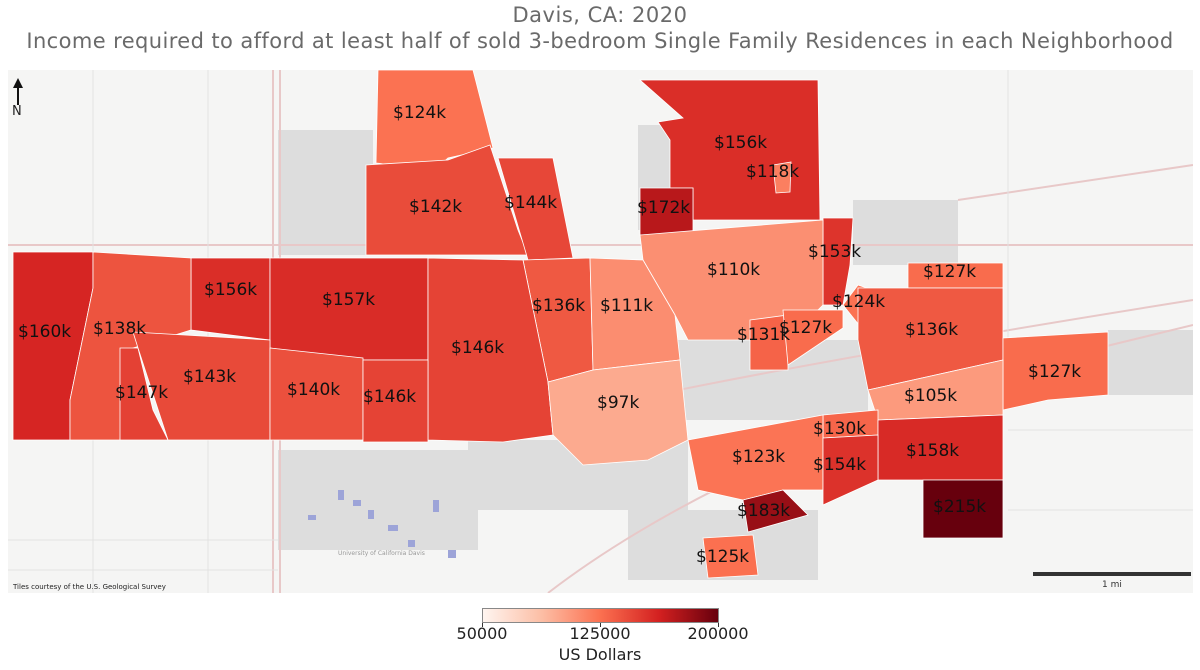 Image resolution: width=1200 pixels, height=670 pixels. What do you see at coordinates (839, 429) in the screenshot?
I see `neighborhood-label-27: $130k` at bounding box center [839, 429].